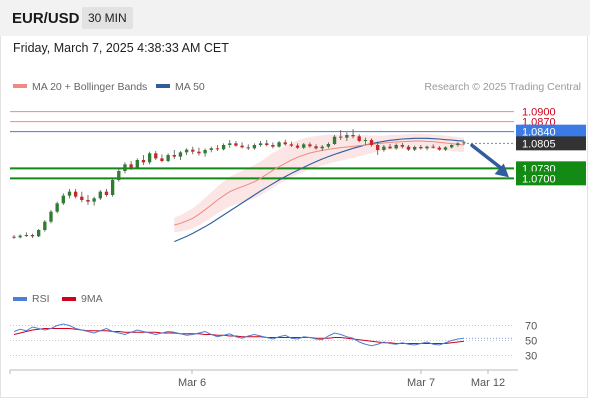  I want to click on bollinger-band-area, so click(319, 183).